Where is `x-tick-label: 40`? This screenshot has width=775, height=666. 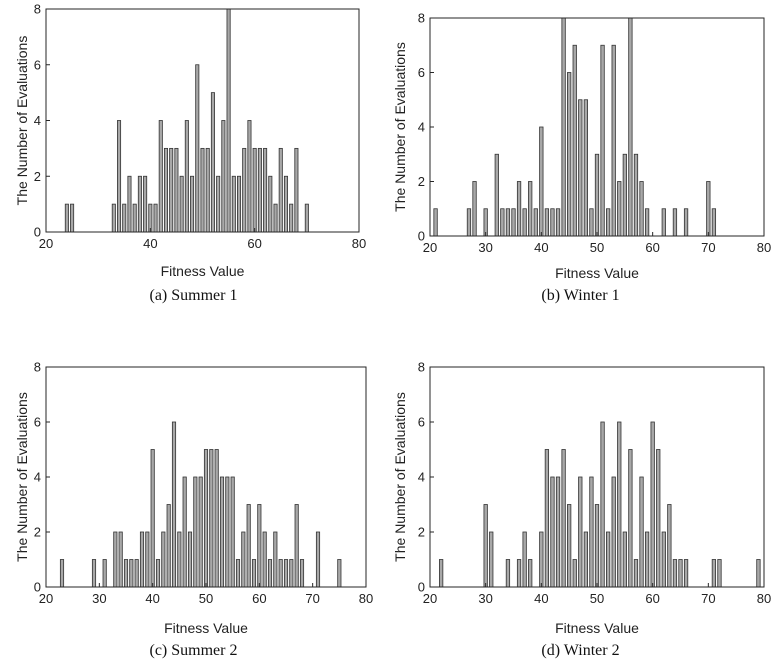
x-tick-label: 40 is located at coordinates (152, 598).